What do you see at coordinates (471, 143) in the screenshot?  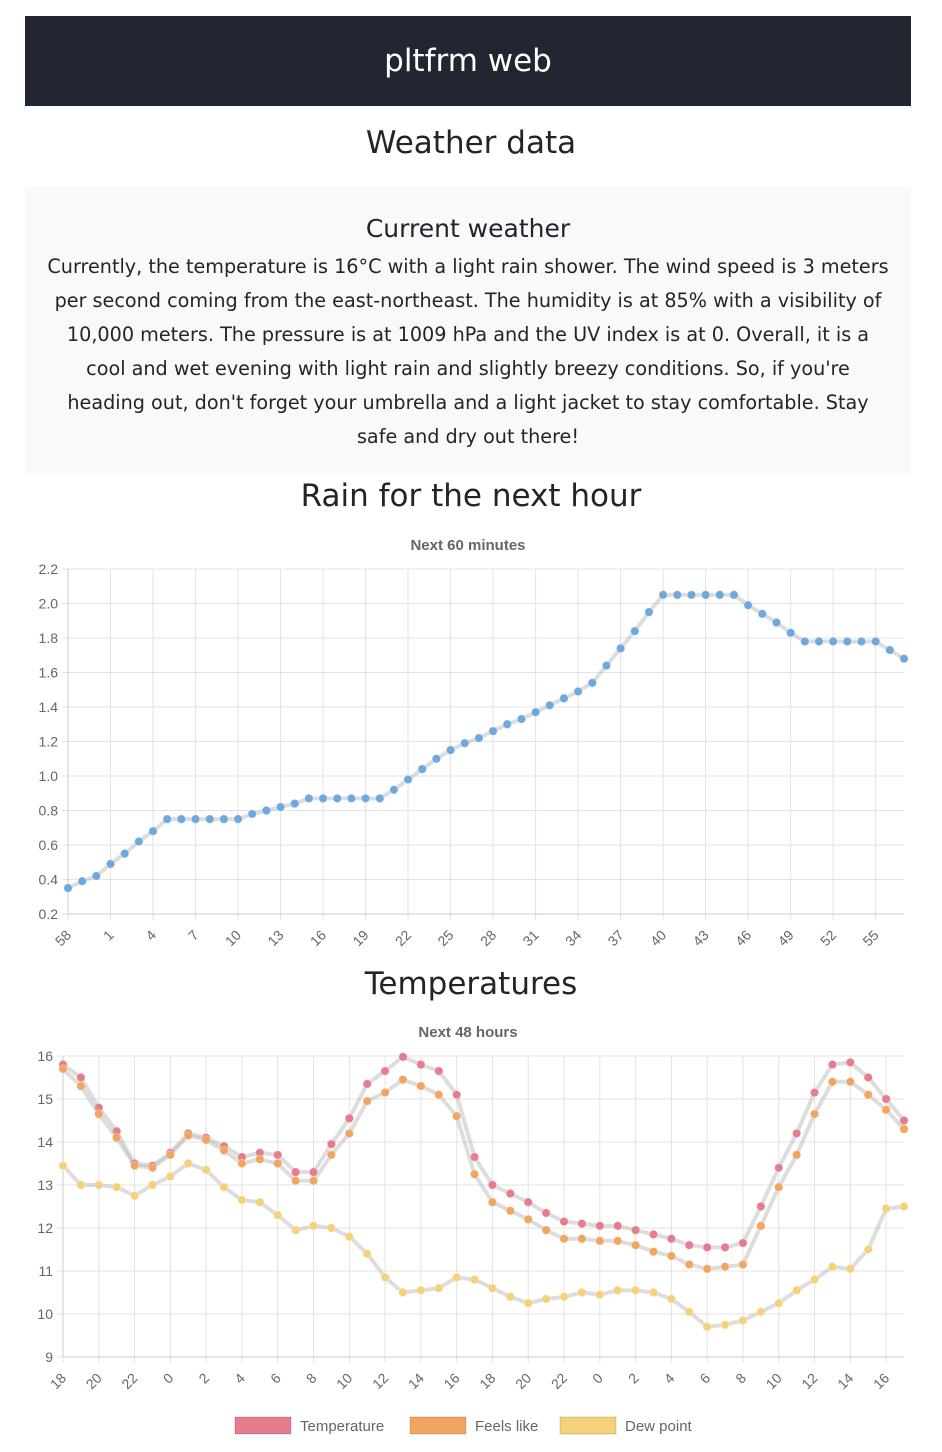 I see `page-title: Weather data` at bounding box center [471, 143].